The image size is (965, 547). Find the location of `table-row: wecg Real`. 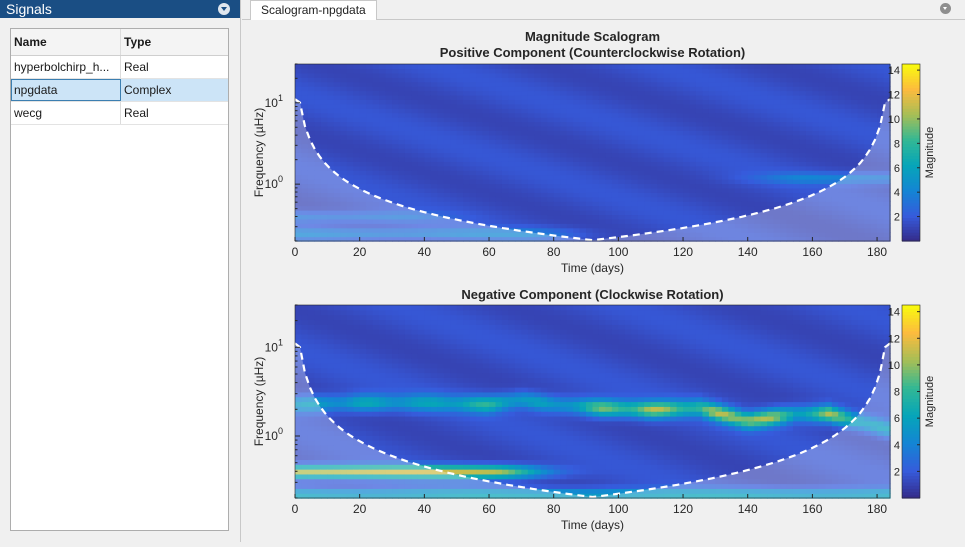

table-row: wecg Real is located at coordinates (119, 113).